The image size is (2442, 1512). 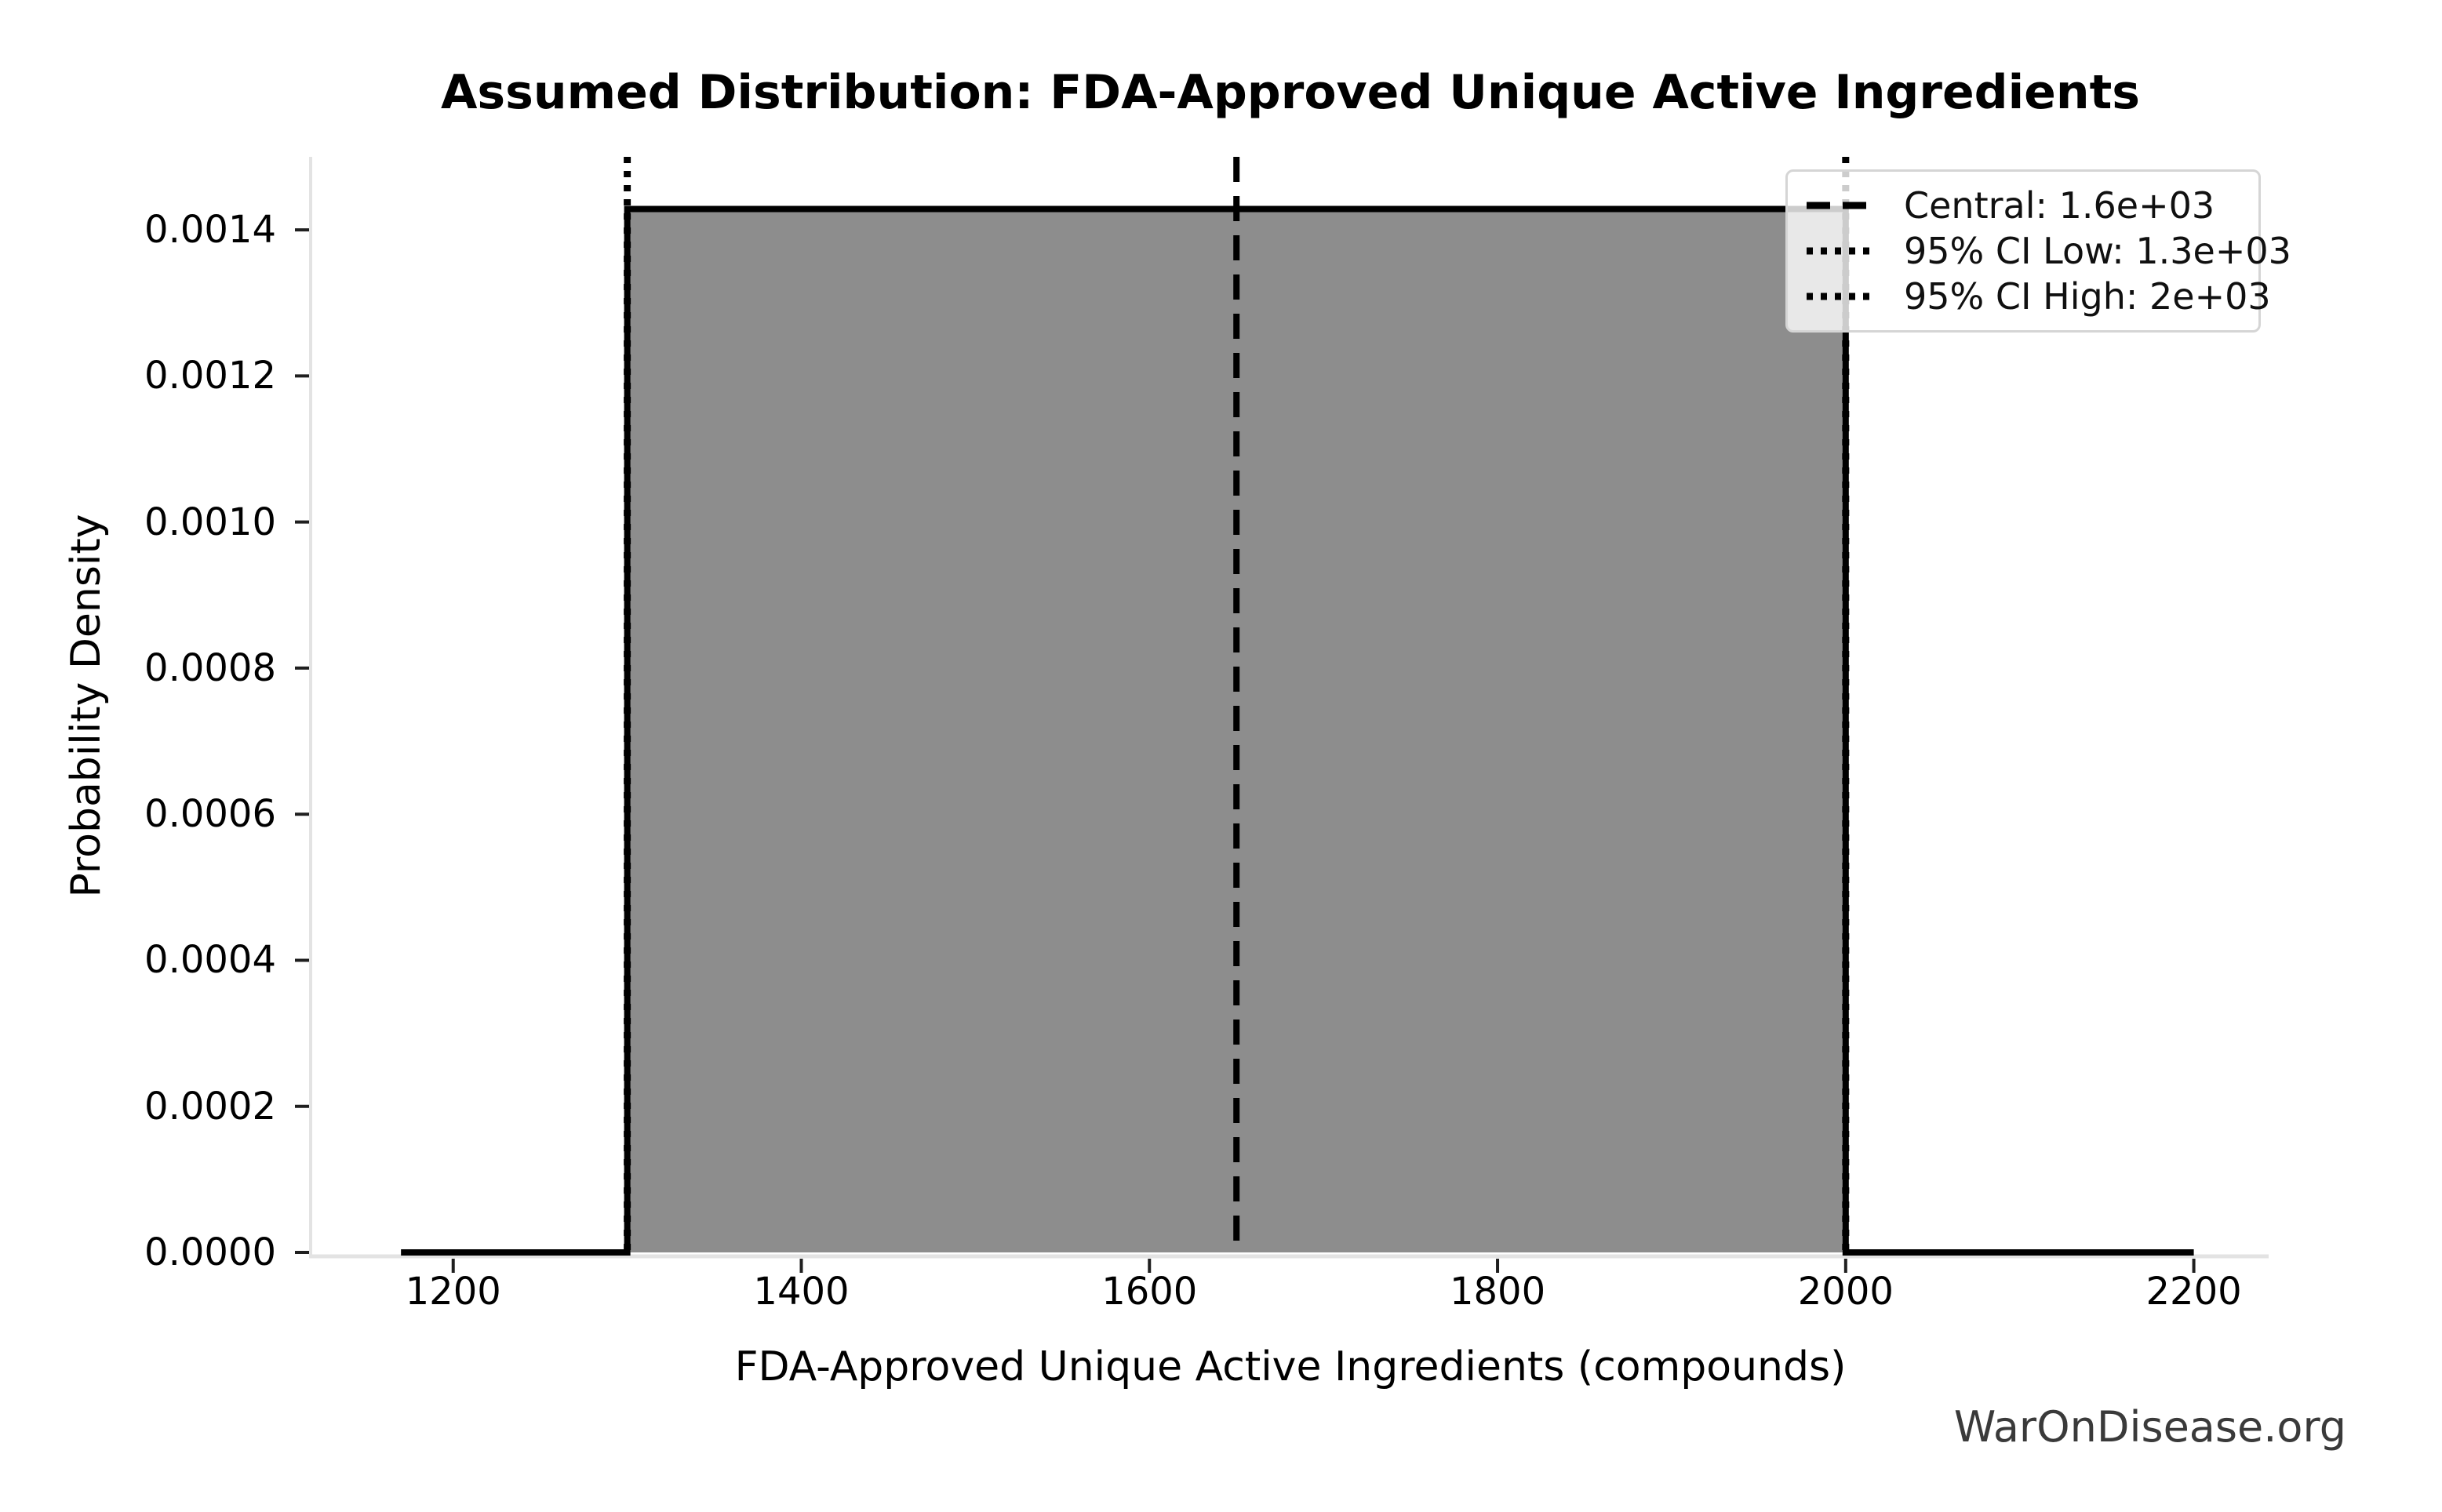 I want to click on x-tick-label: 2000, so click(x=1845, y=1292).